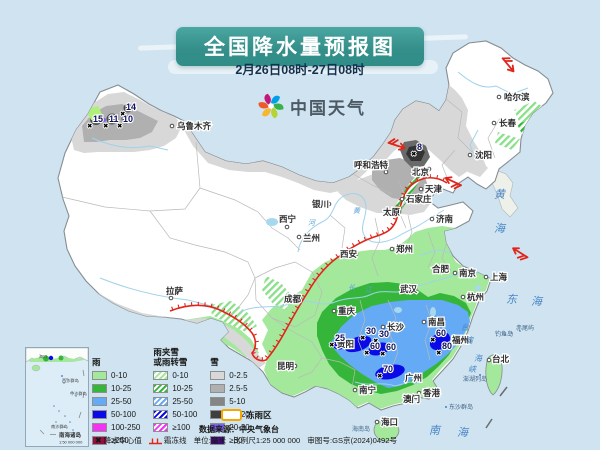  I want to click on center-value: 30, so click(384, 334).